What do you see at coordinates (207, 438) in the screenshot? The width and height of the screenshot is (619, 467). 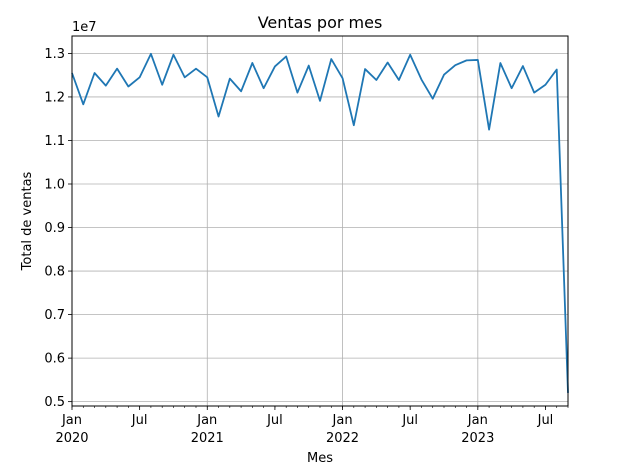 I see `x-tick-year-label: 2021` at bounding box center [207, 438].